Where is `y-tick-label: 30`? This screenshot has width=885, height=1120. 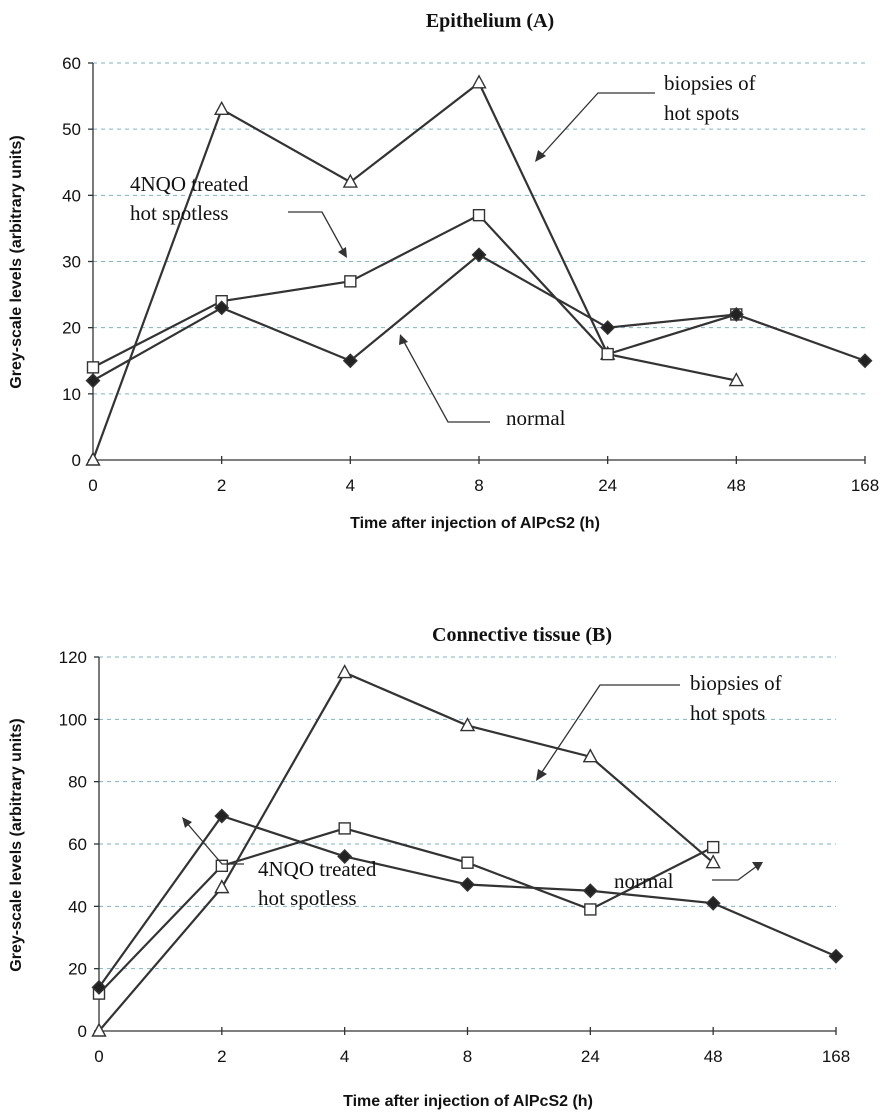 y-tick-label: 30 is located at coordinates (71, 262).